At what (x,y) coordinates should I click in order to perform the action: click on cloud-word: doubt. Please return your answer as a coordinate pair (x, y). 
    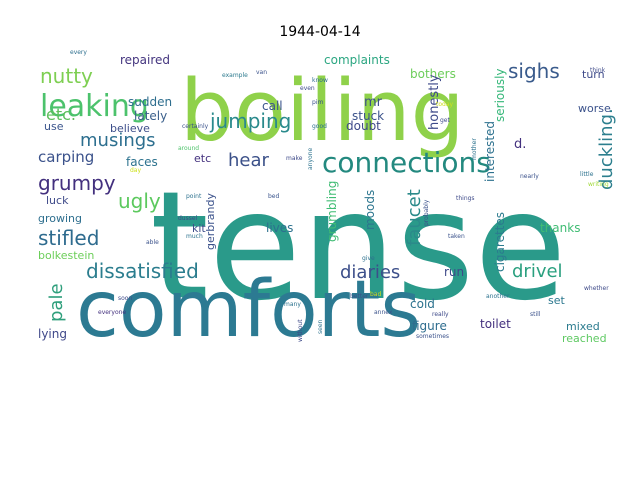
    Looking at the image, I should click on (363, 126).